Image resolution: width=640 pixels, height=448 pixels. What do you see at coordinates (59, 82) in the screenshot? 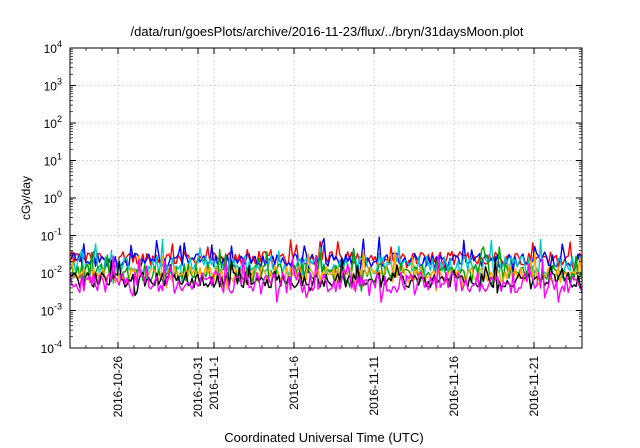
I see `y-tick-exponent: 3` at bounding box center [59, 82].